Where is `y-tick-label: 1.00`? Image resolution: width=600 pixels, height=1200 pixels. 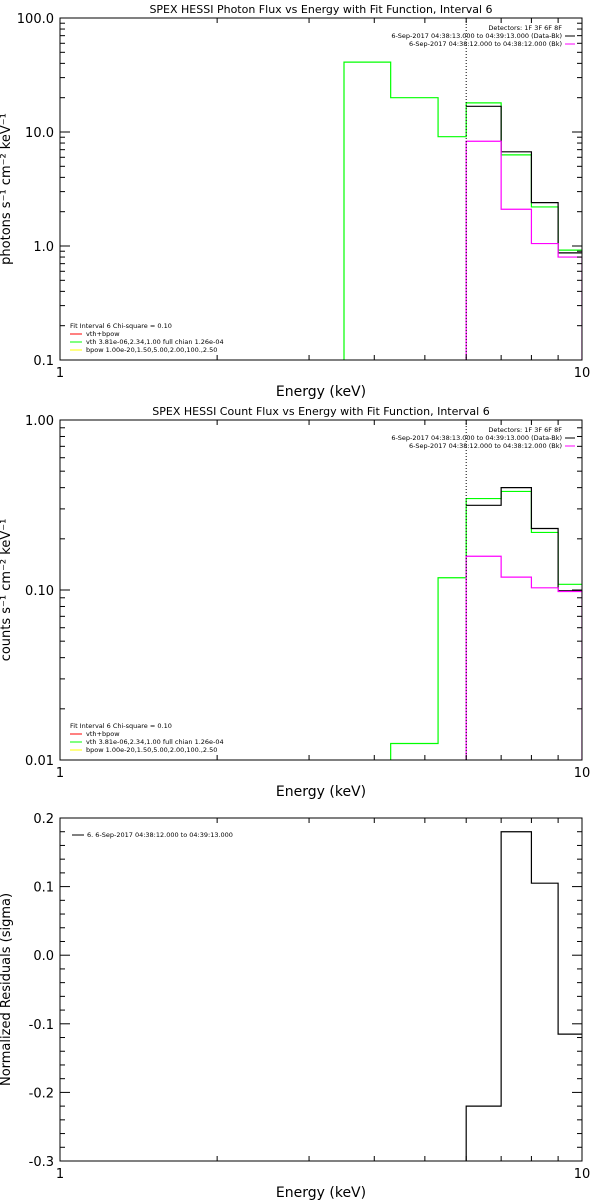 y-tick-label: 1.00 is located at coordinates (39, 421).